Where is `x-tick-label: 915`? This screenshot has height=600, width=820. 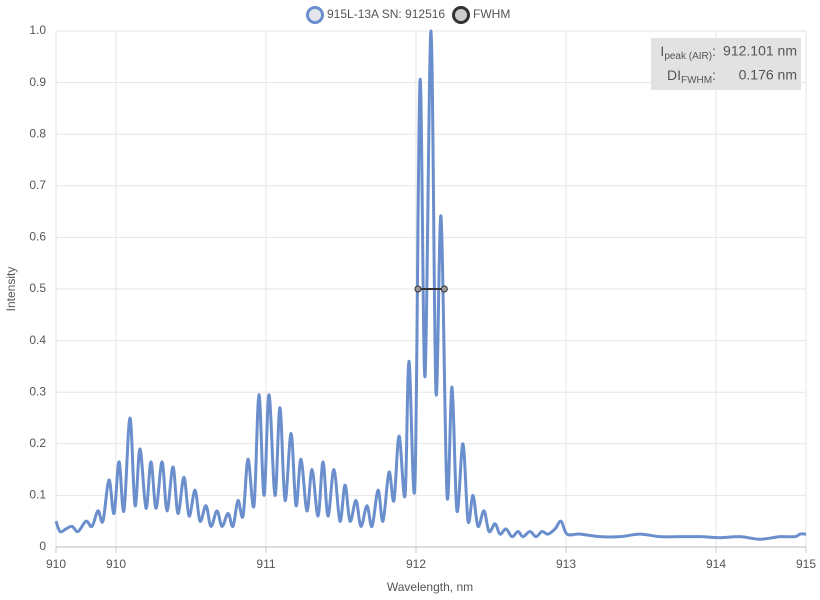 x-tick-label: 915 is located at coordinates (806, 564).